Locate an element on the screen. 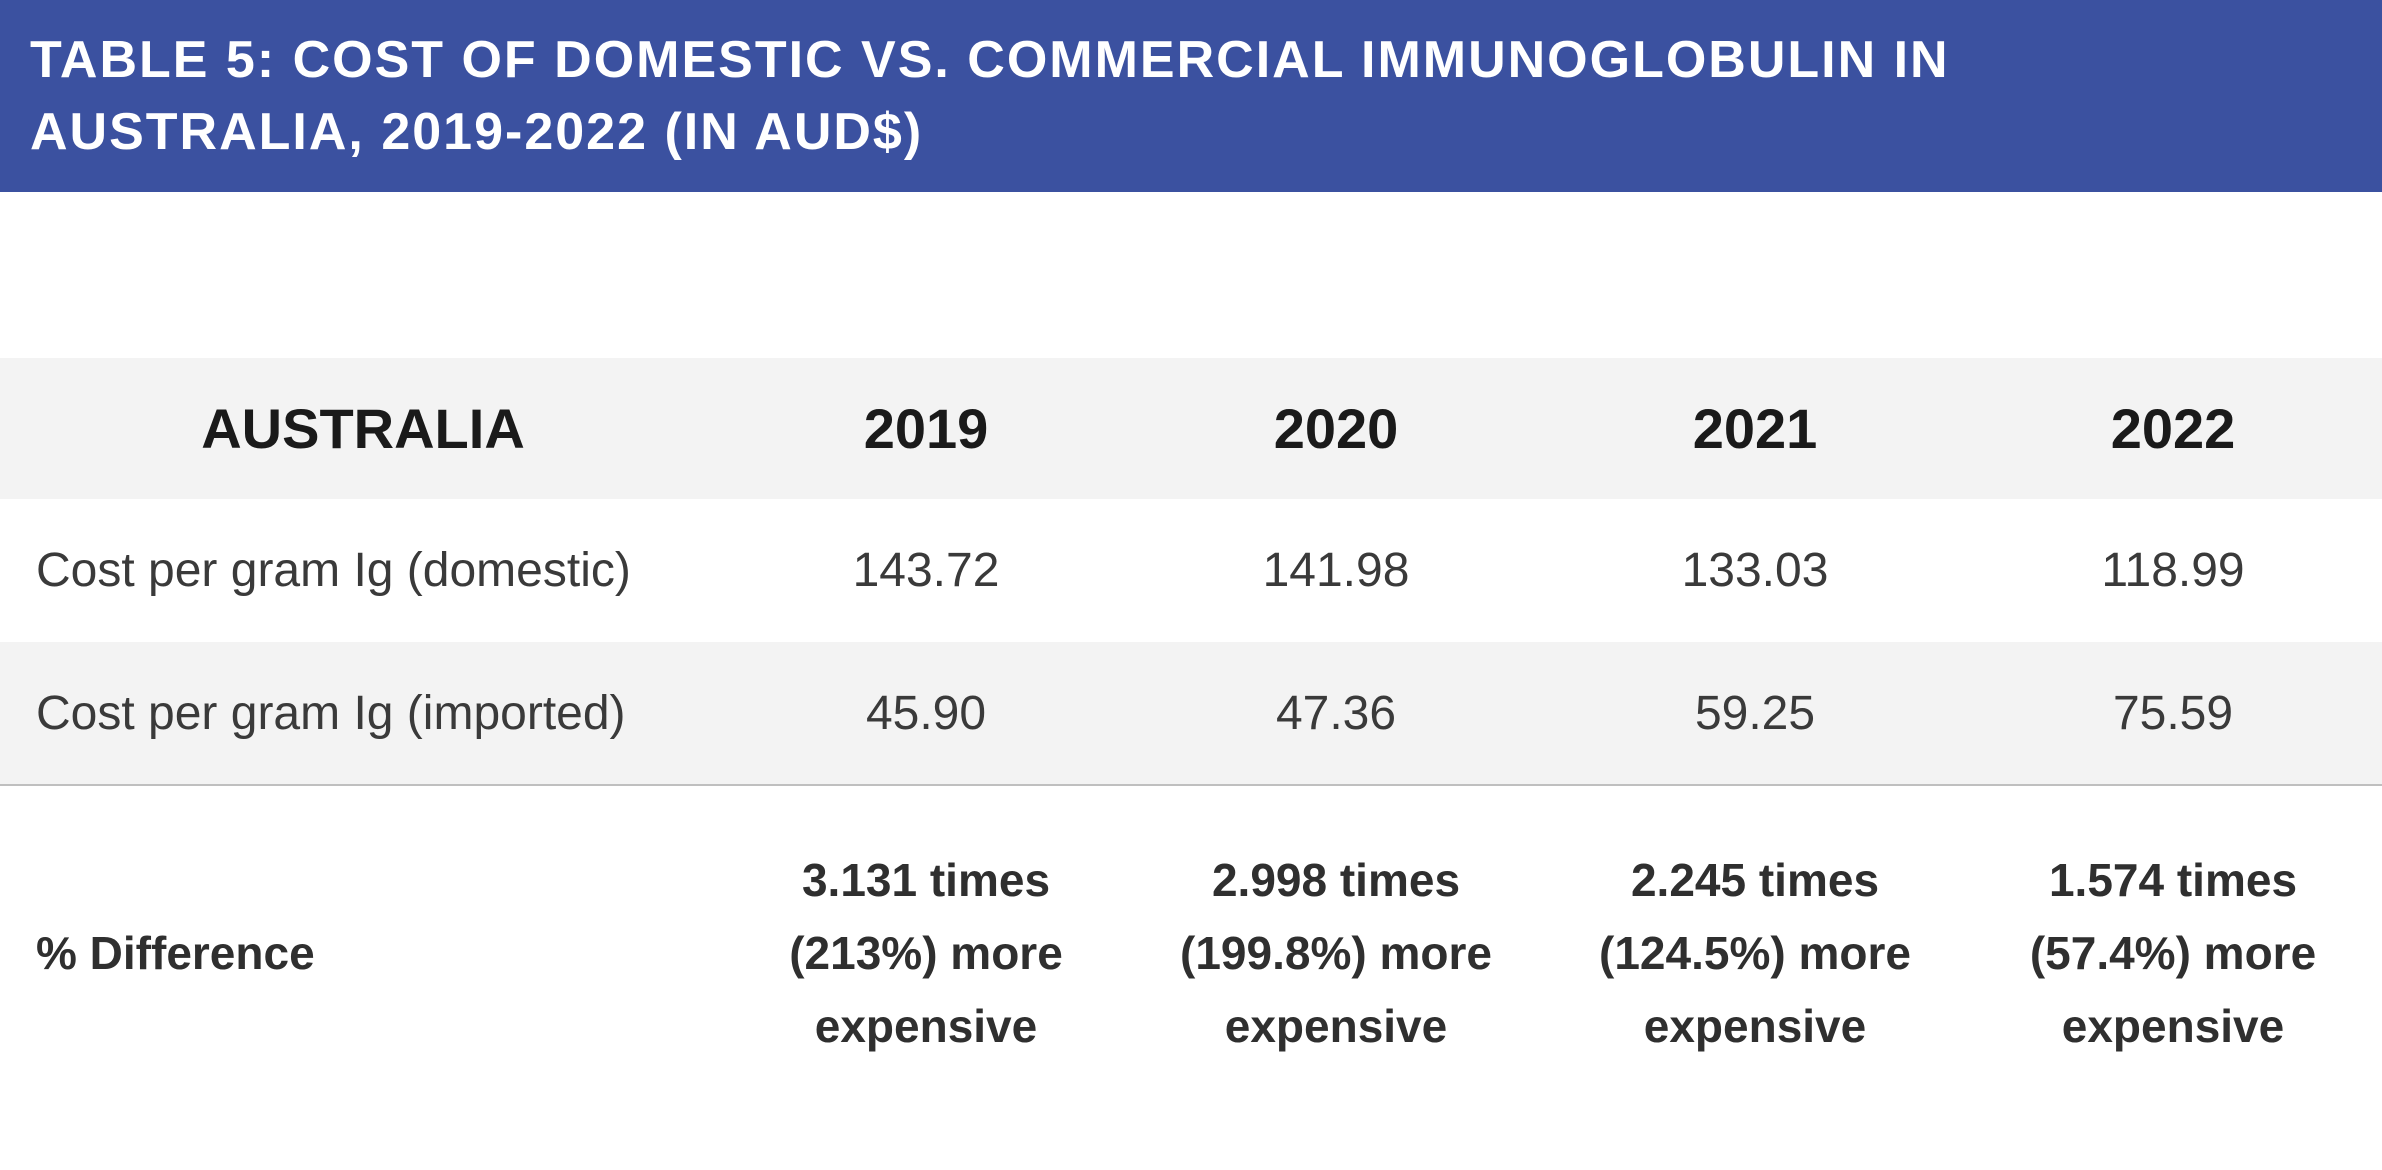 The height and width of the screenshot is (1170, 2382). cell-value: 75.59 is located at coordinates (2173, 713).